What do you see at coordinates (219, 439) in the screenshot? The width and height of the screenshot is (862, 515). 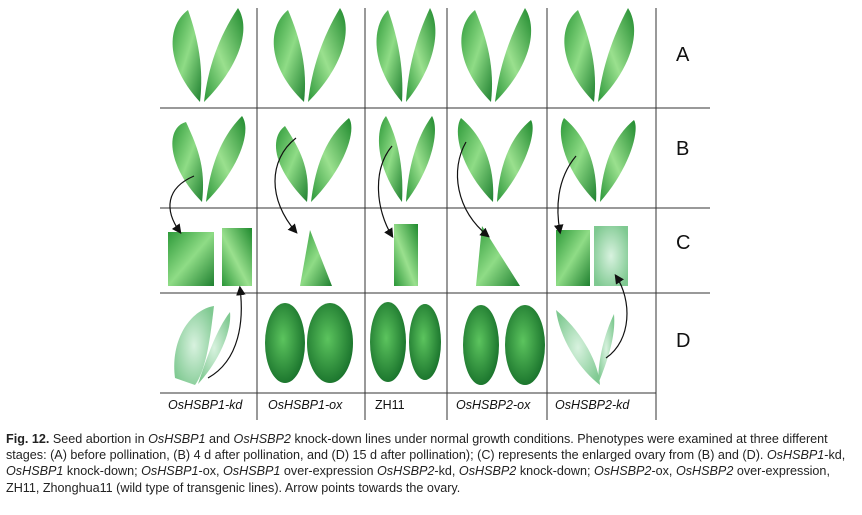 I see `caption-text: and` at bounding box center [219, 439].